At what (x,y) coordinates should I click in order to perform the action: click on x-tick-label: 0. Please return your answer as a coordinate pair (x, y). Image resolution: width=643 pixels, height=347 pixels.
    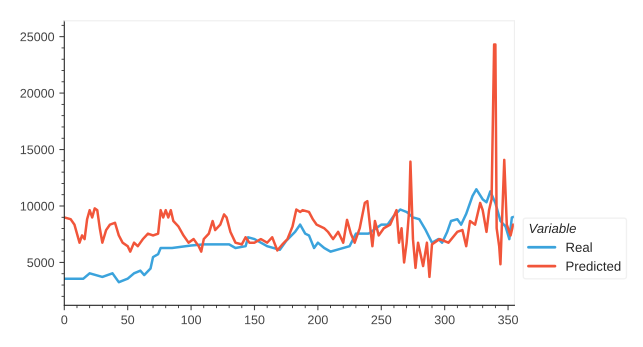
    Looking at the image, I should click on (64, 319).